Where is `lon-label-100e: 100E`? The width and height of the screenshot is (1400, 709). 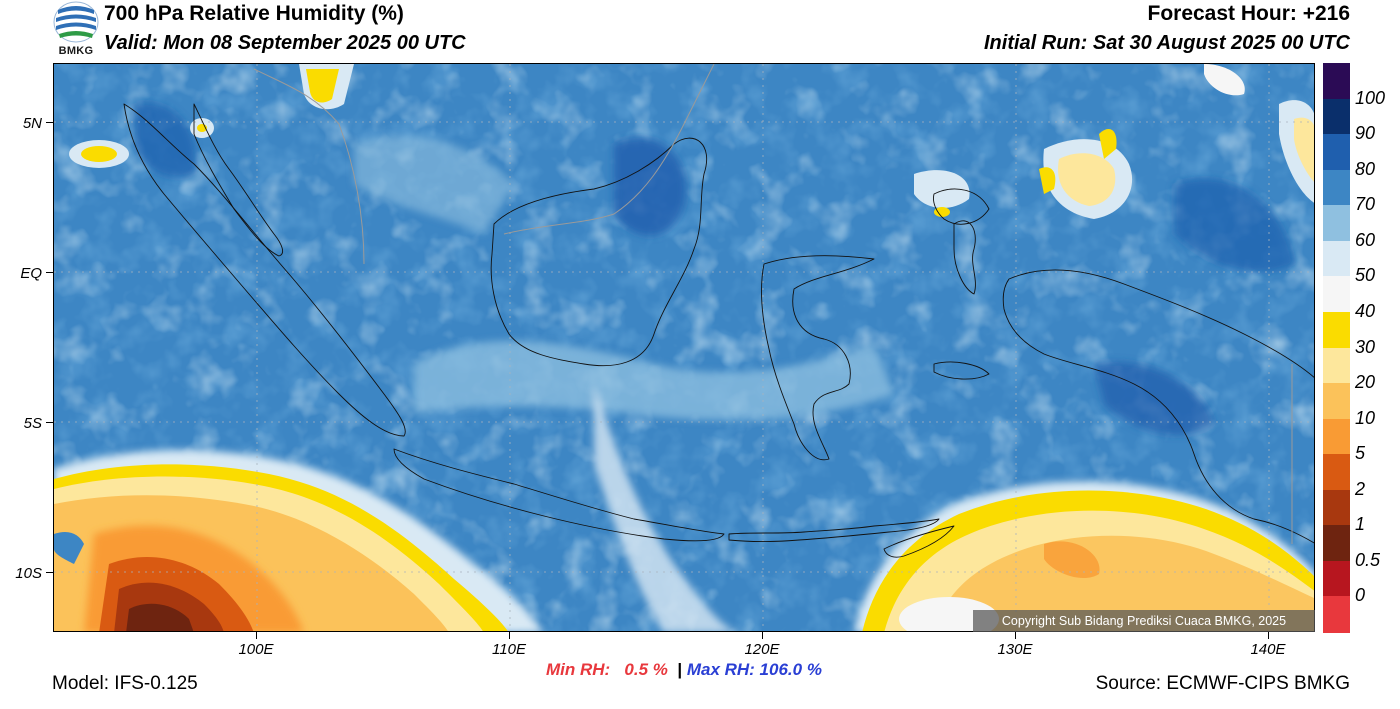
lon-label-100e: 100E is located at coordinates (256, 649).